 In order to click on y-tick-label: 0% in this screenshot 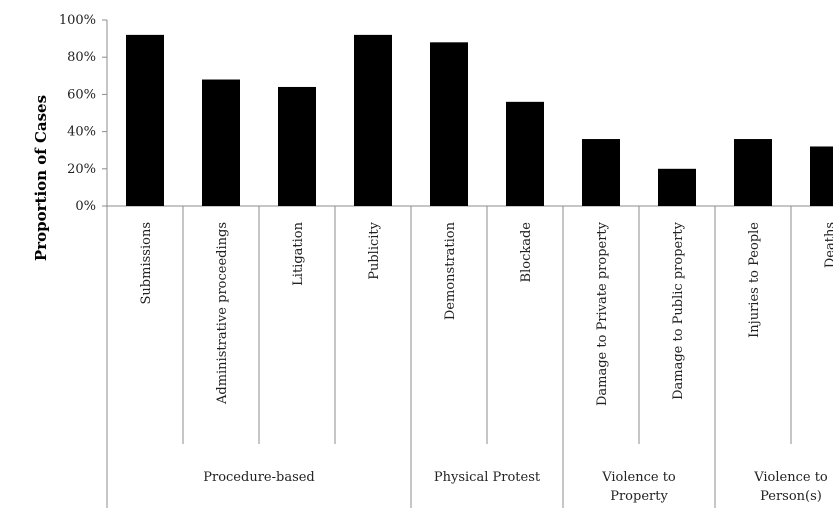, I will do `click(85, 206)`.